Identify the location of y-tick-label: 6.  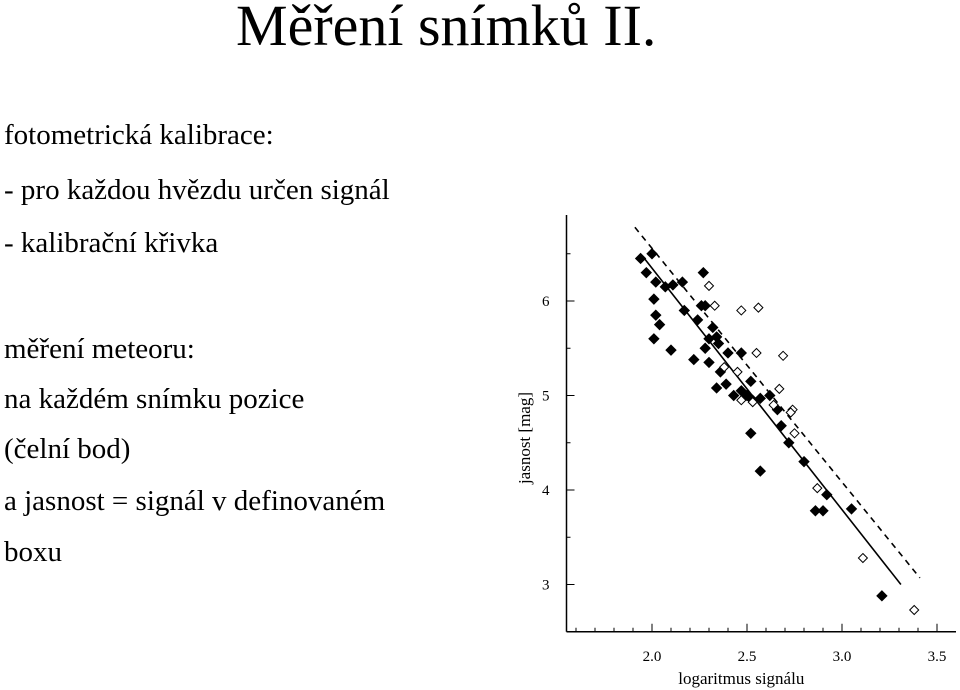
(546, 302).